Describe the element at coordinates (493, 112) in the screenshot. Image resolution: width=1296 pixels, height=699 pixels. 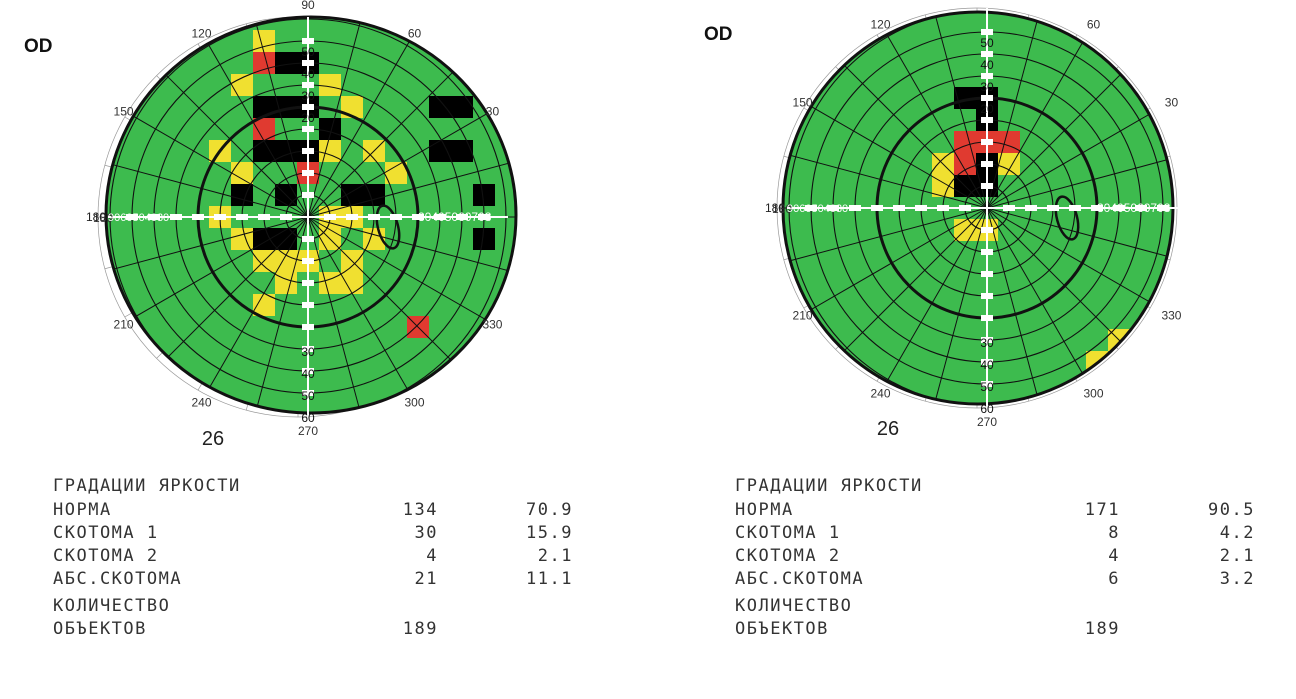
I see `angle-label: 30` at that location.